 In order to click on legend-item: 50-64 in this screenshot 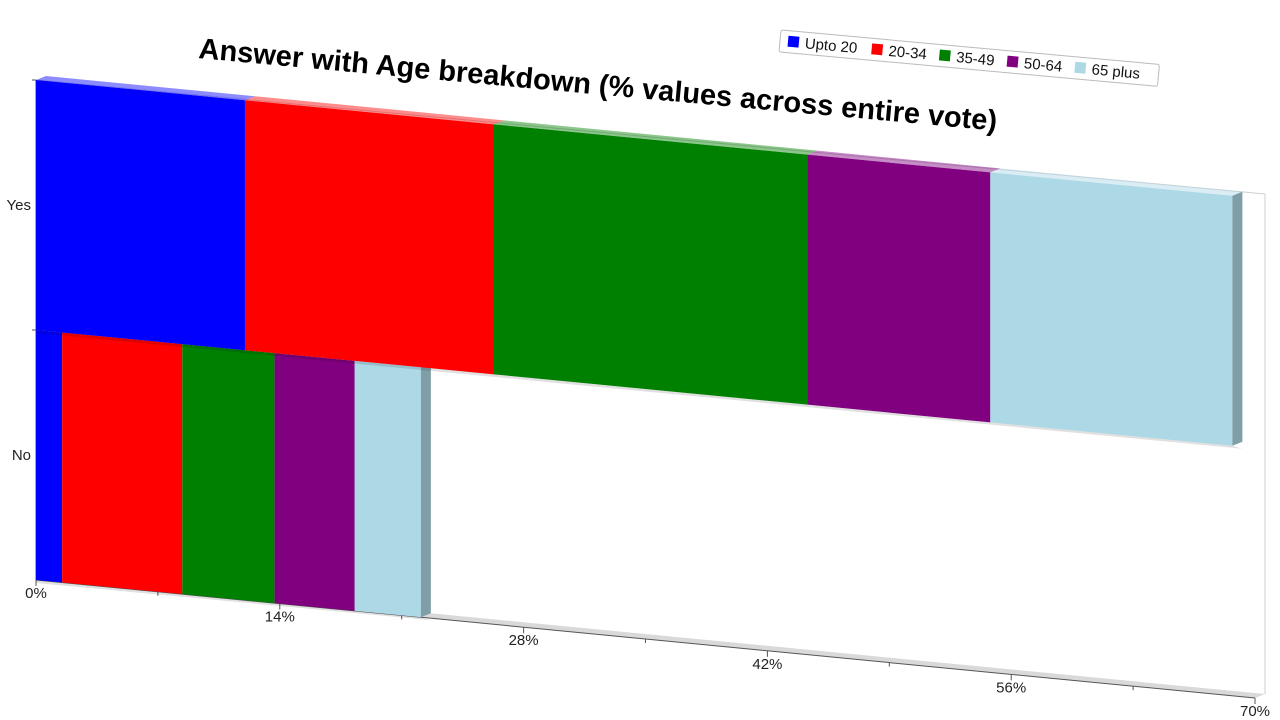, I will do `click(1034, 65)`.